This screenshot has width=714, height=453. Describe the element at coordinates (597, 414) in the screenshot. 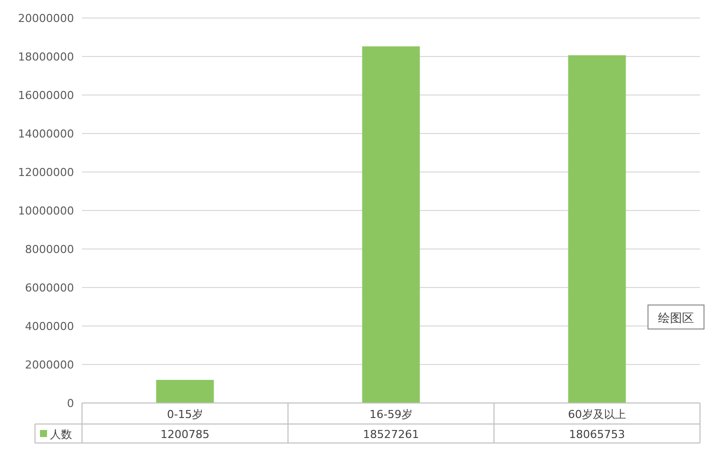

I see `x-tick-label: 60岁及以上` at that location.